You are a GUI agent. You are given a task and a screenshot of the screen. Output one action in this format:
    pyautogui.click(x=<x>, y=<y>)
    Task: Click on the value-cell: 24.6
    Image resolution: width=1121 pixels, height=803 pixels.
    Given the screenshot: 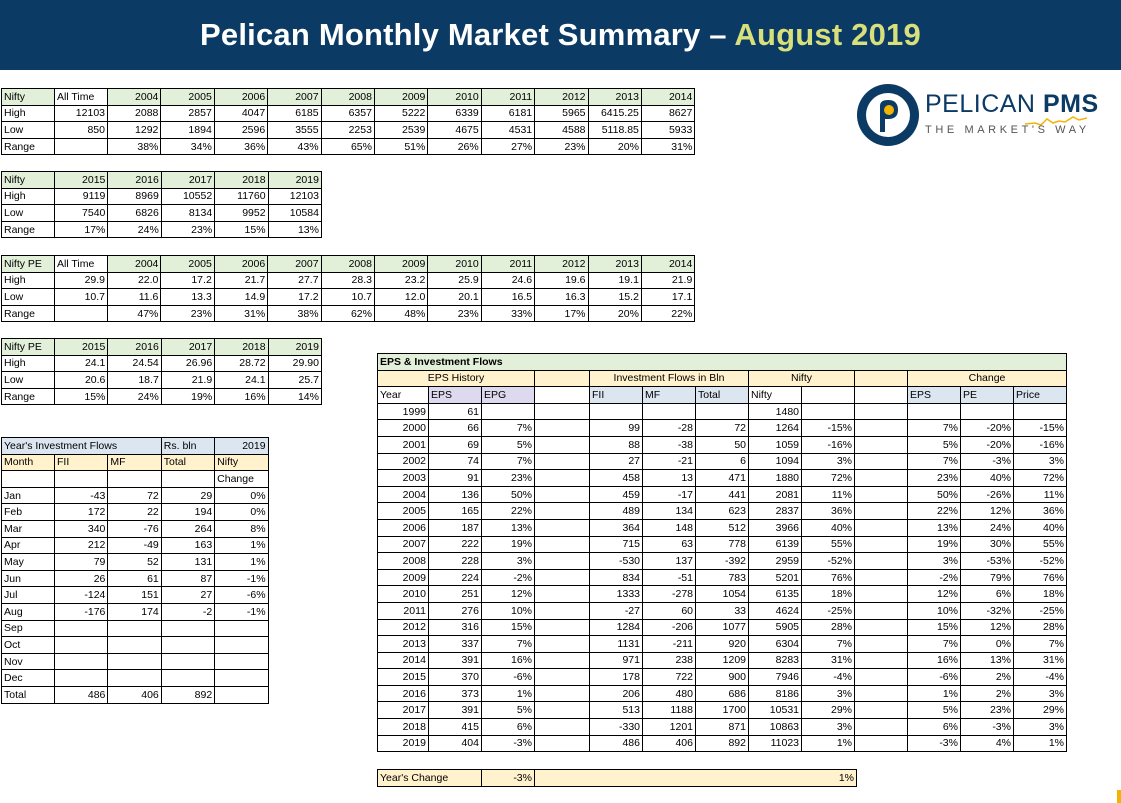 What is the action you would take?
    pyautogui.click(x=508, y=280)
    